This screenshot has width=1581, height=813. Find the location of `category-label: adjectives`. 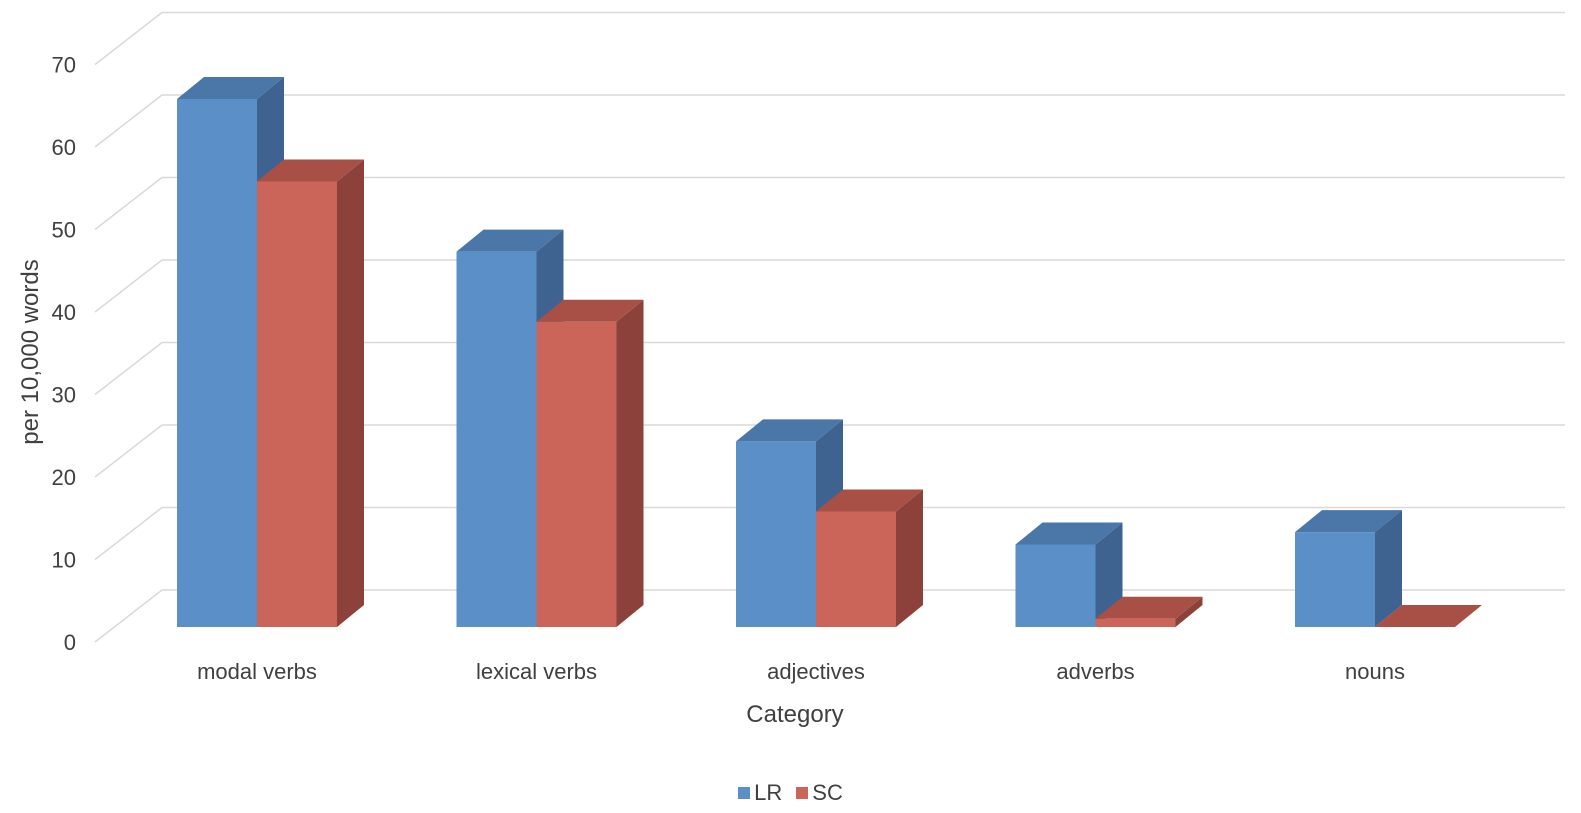

category-label: adjectives is located at coordinates (816, 671).